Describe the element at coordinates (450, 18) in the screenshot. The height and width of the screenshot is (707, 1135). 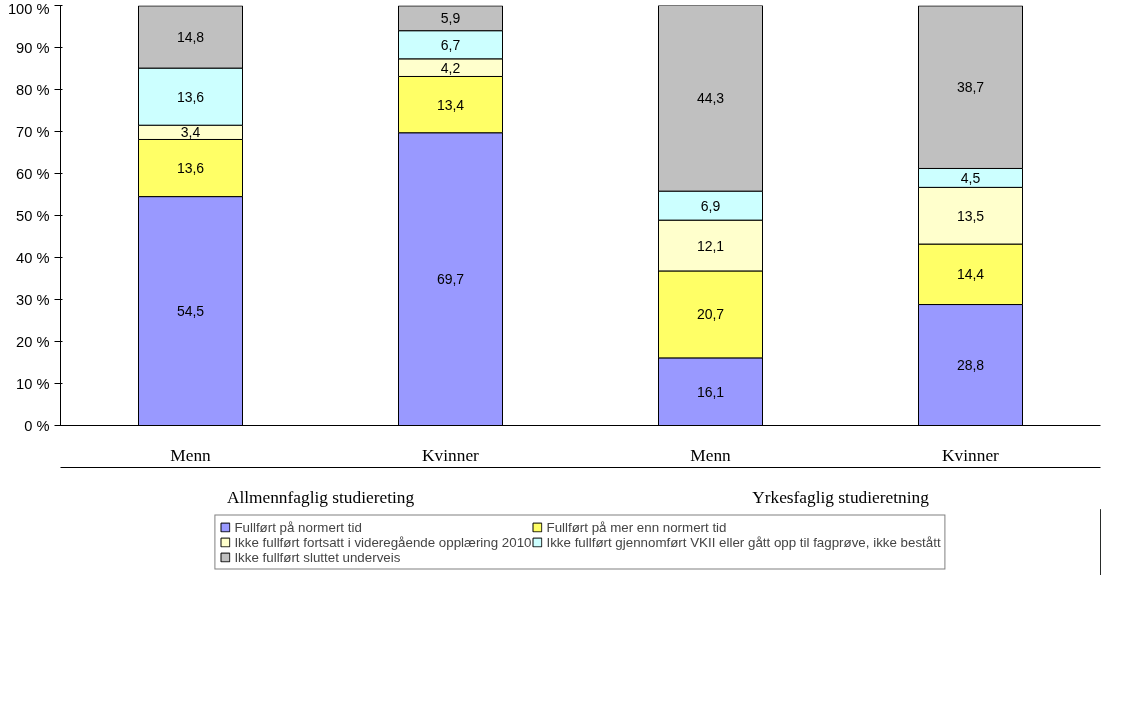
I see `data-label: 5,9` at that location.